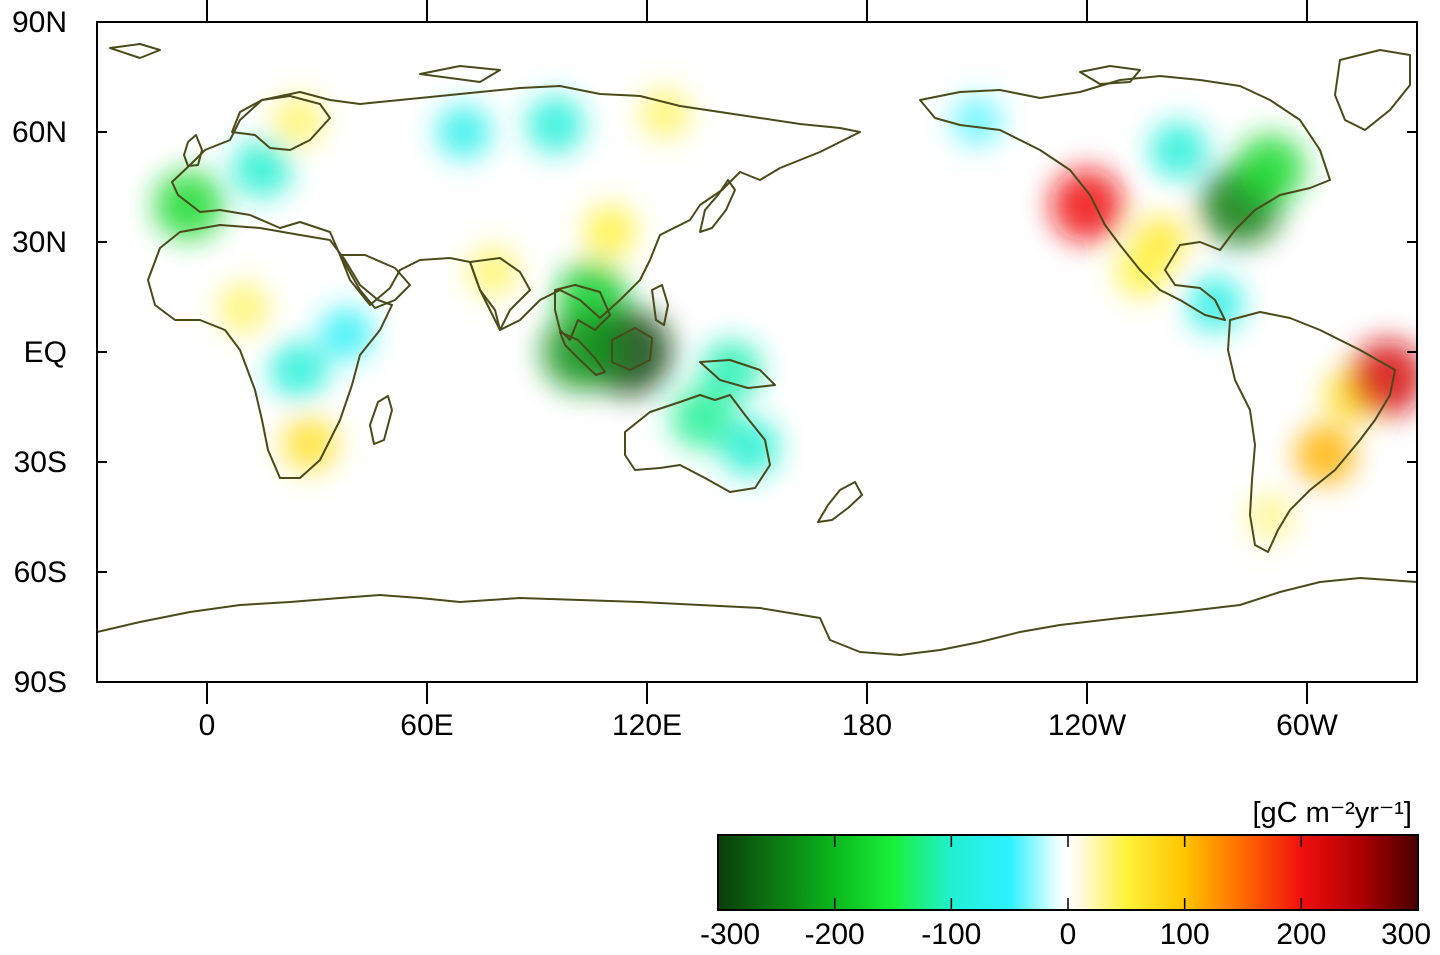  What do you see at coordinates (381, 420) in the screenshot?
I see `coastline-madagascar` at bounding box center [381, 420].